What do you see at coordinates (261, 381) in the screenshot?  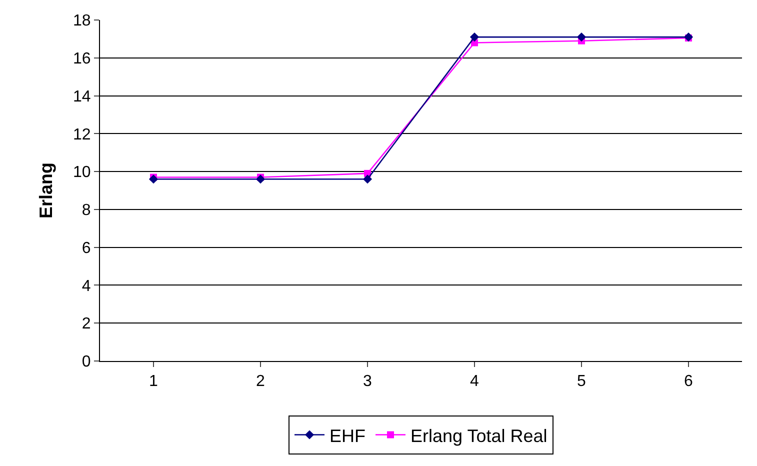 I see `x-tick-label: 2` at bounding box center [261, 381].